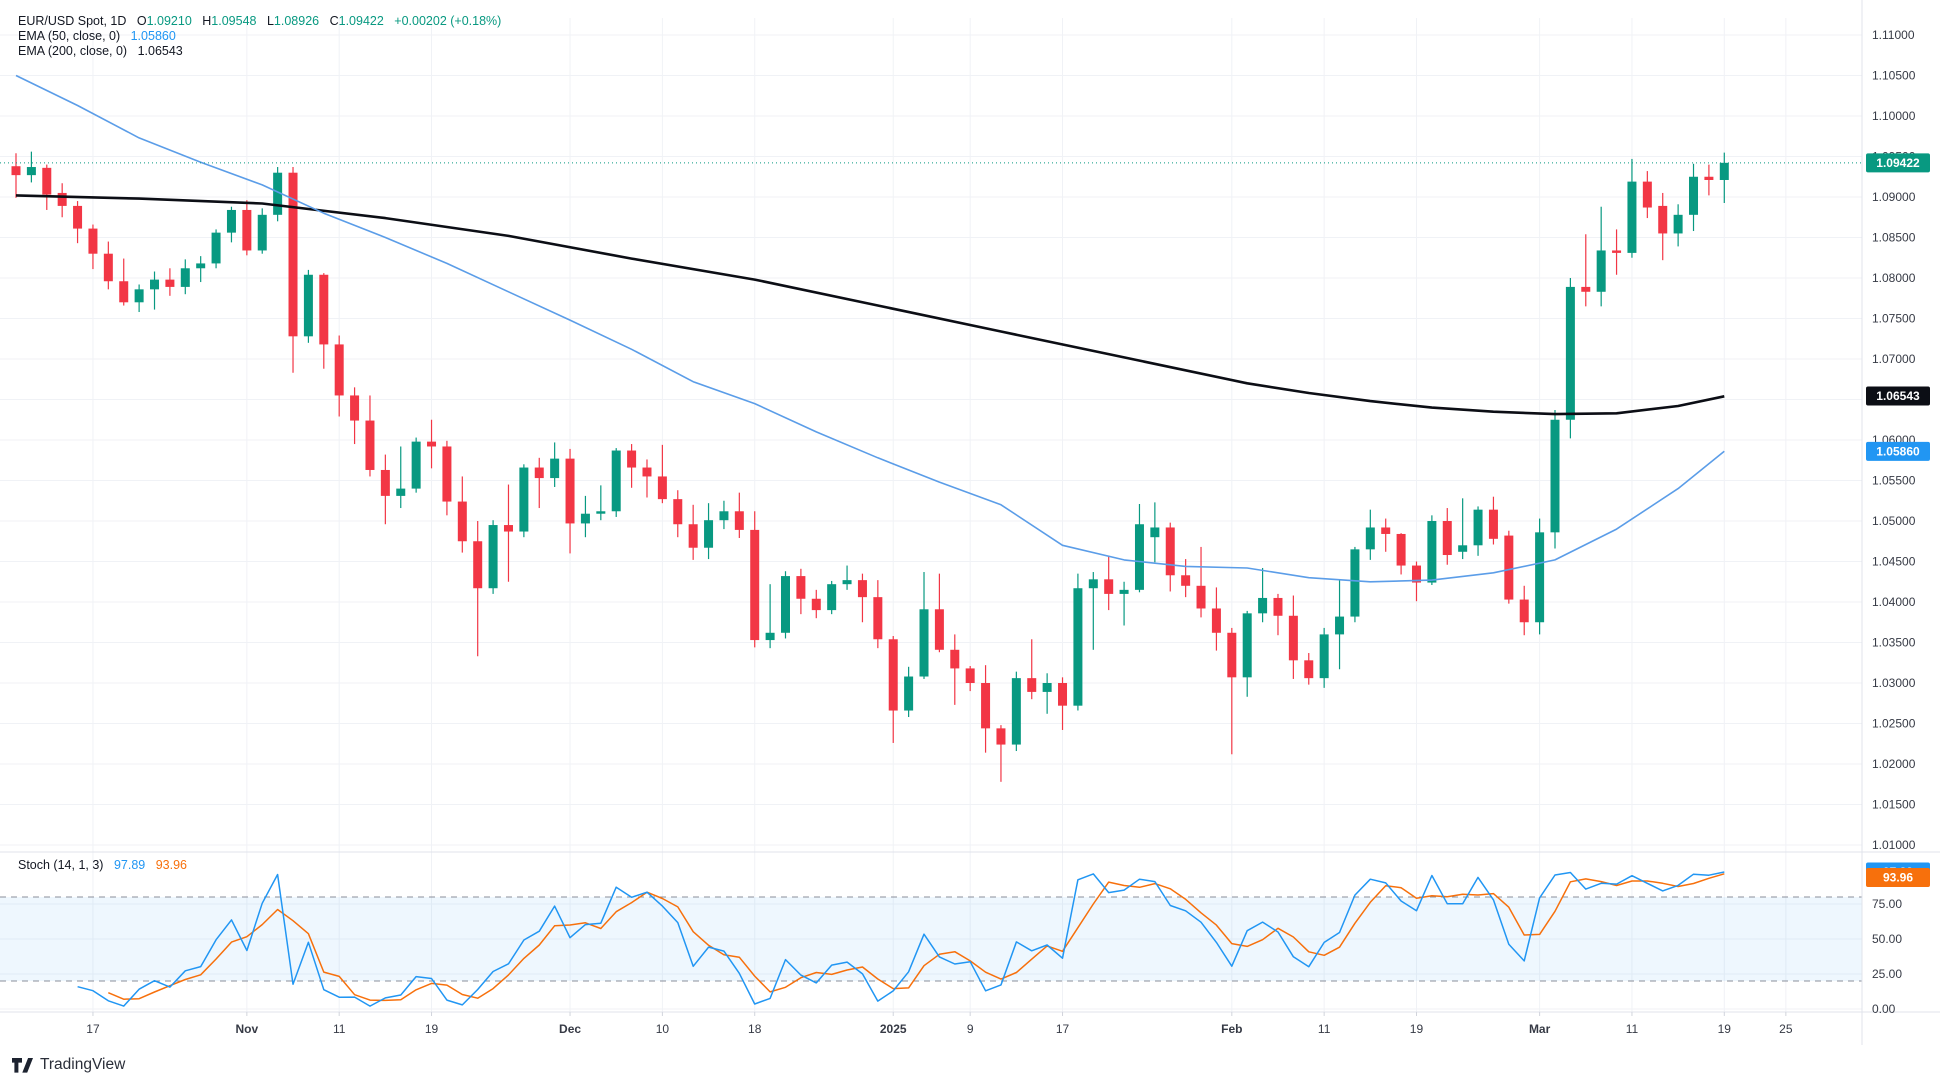 This screenshot has height=1086, width=1940. I want to click on time-axis-label: 18, so click(755, 1029).